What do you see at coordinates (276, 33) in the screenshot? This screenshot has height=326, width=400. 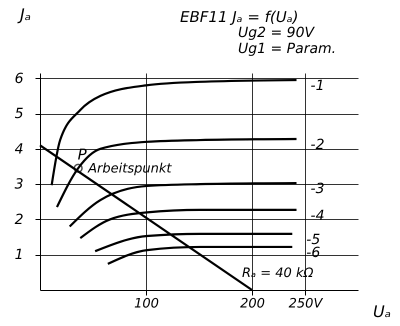 I see `text: Ug2 = 90V` at bounding box center [276, 33].